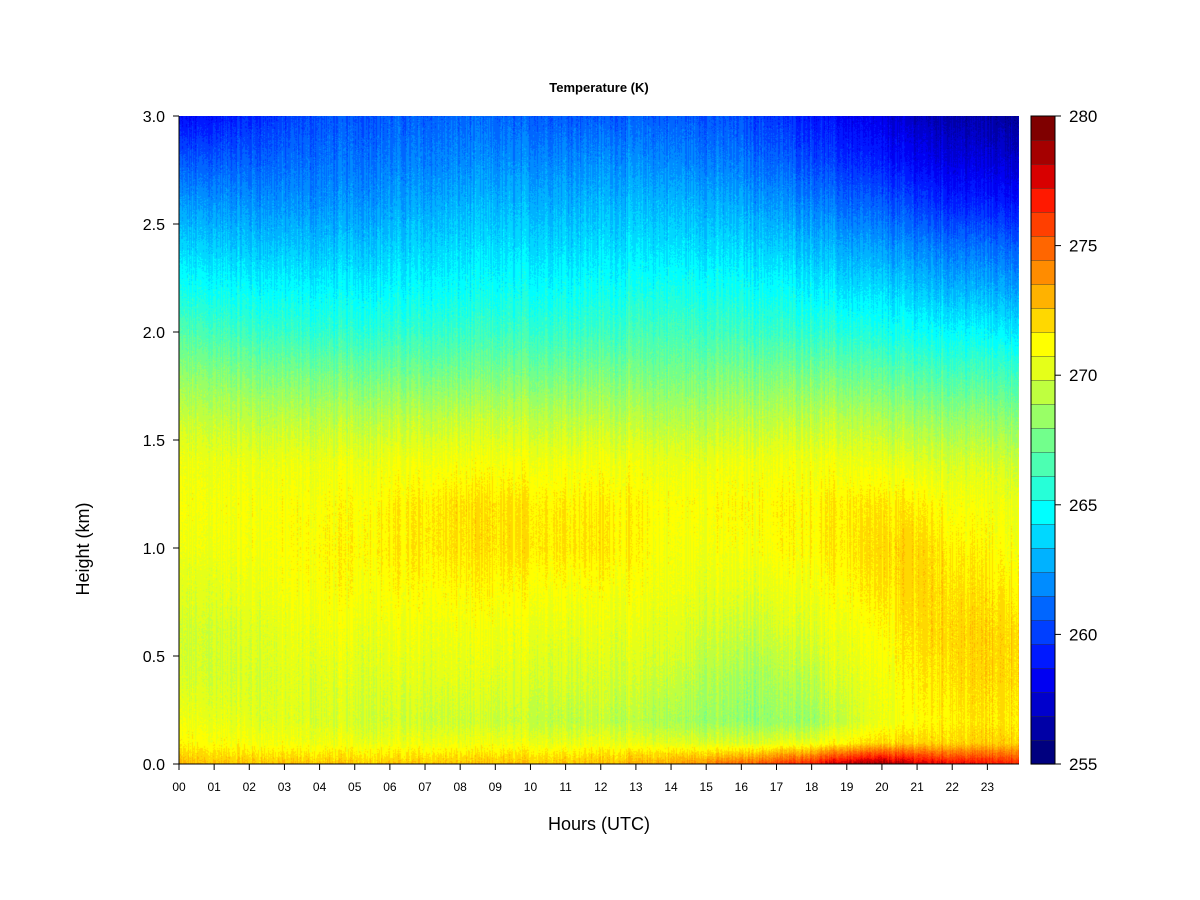 Image resolution: width=1200 pixels, height=900 pixels. What do you see at coordinates (1083, 116) in the screenshot?
I see `colorbar-tick-label: 280` at bounding box center [1083, 116].